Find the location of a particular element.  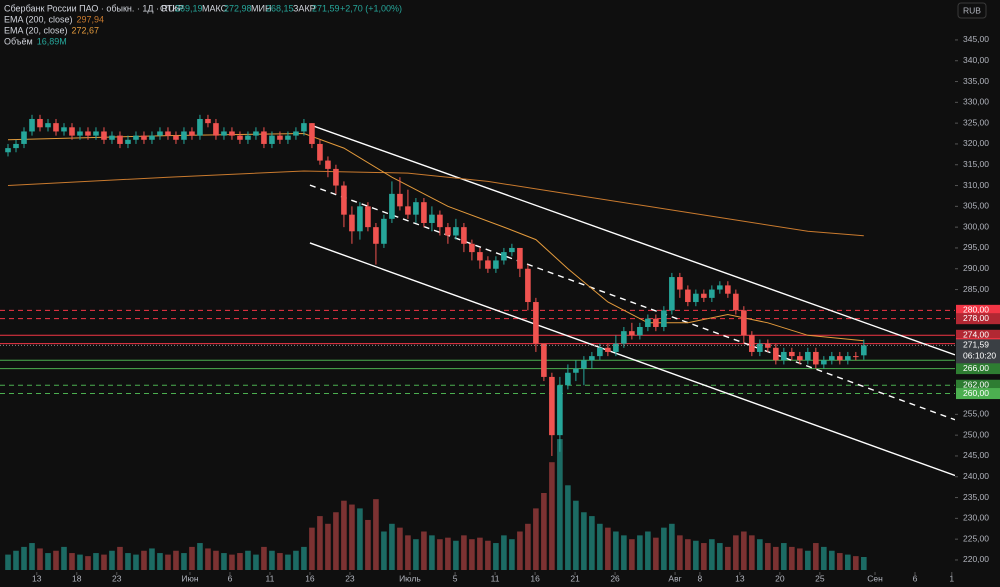

x-tick-label: 5 is located at coordinates (455, 578).